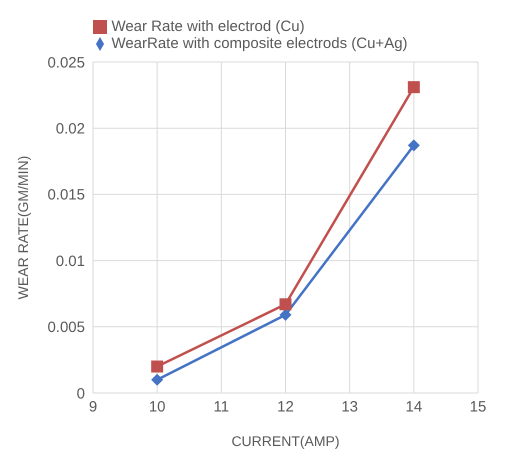  Describe the element at coordinates (66, 195) in the screenshot. I see `y-tick-label: 0.015` at that location.